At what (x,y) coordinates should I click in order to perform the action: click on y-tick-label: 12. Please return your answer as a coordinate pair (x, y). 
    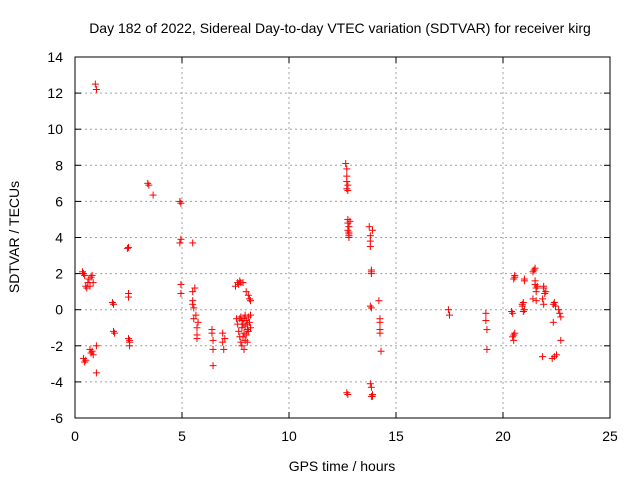
    Looking at the image, I should click on (55, 93).